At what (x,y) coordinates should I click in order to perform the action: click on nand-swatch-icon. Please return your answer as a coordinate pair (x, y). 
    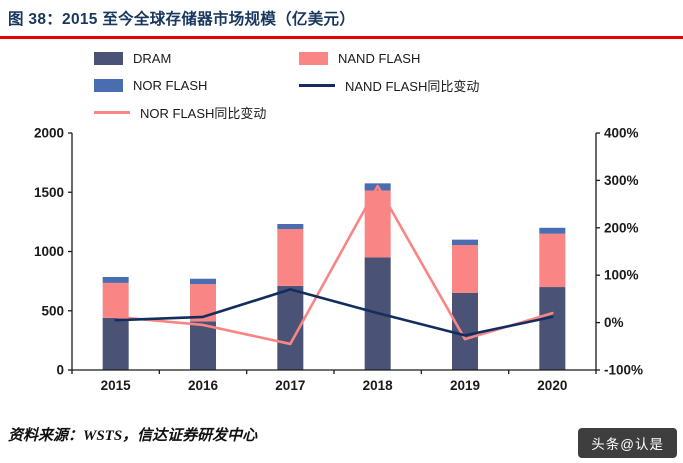
    Looking at the image, I should click on (313, 58).